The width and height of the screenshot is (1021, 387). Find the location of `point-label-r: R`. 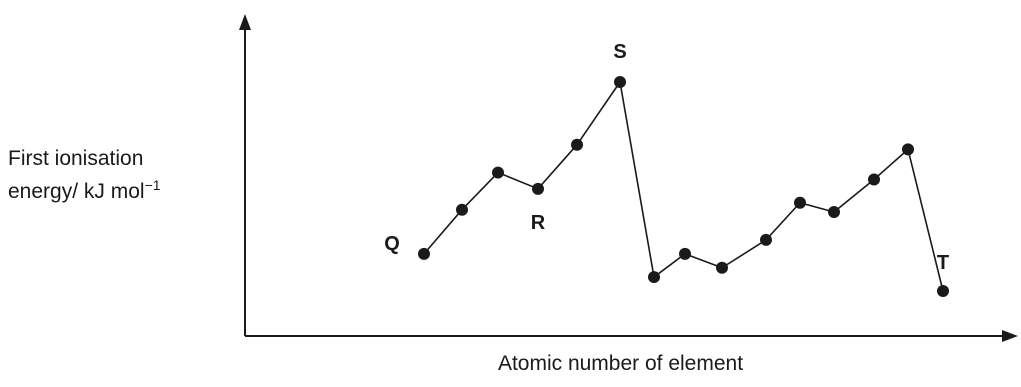

point-label-r: R is located at coordinates (538, 223).